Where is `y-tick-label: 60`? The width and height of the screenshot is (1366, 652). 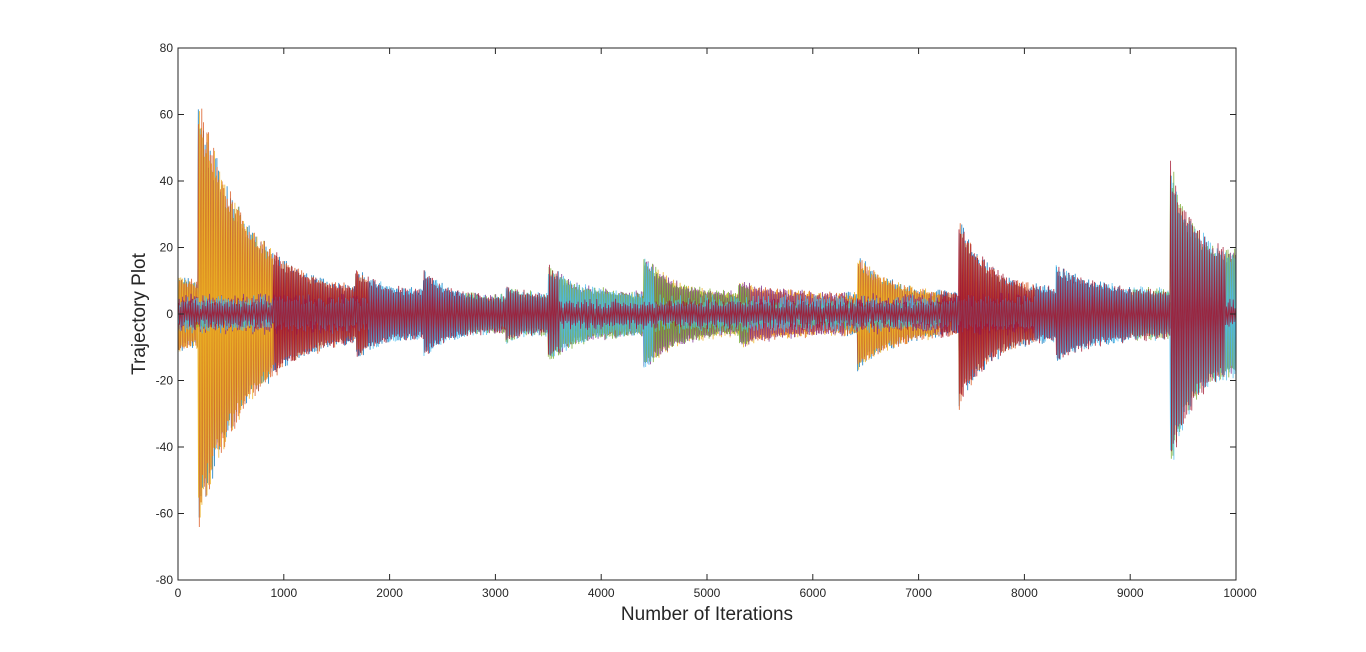
y-tick-label: 60 is located at coordinates (167, 115).